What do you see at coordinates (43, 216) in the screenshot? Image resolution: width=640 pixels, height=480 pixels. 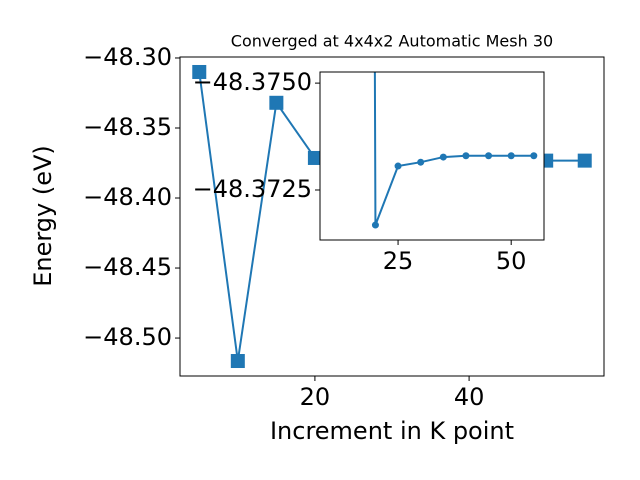 I see `y-axis-label: Energy (eV)` at bounding box center [43, 216].